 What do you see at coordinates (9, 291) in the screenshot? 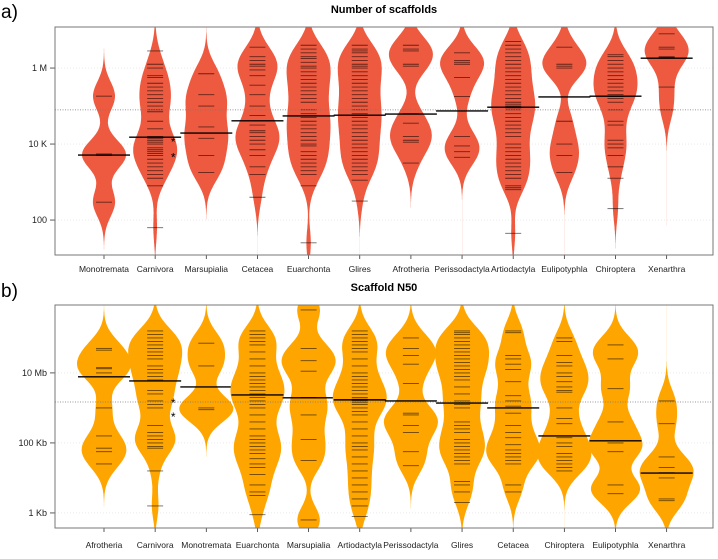
I see `panel-label: b)` at bounding box center [9, 291].